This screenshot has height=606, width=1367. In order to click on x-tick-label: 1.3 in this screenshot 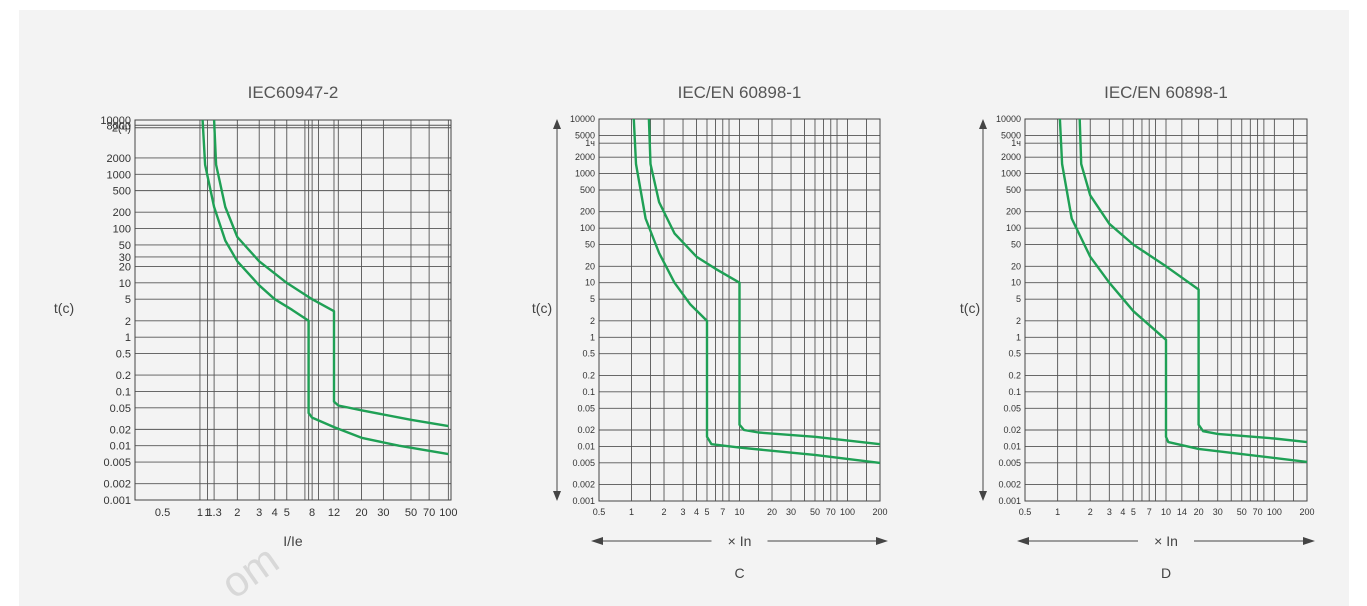, I will do `click(213, 513)`.